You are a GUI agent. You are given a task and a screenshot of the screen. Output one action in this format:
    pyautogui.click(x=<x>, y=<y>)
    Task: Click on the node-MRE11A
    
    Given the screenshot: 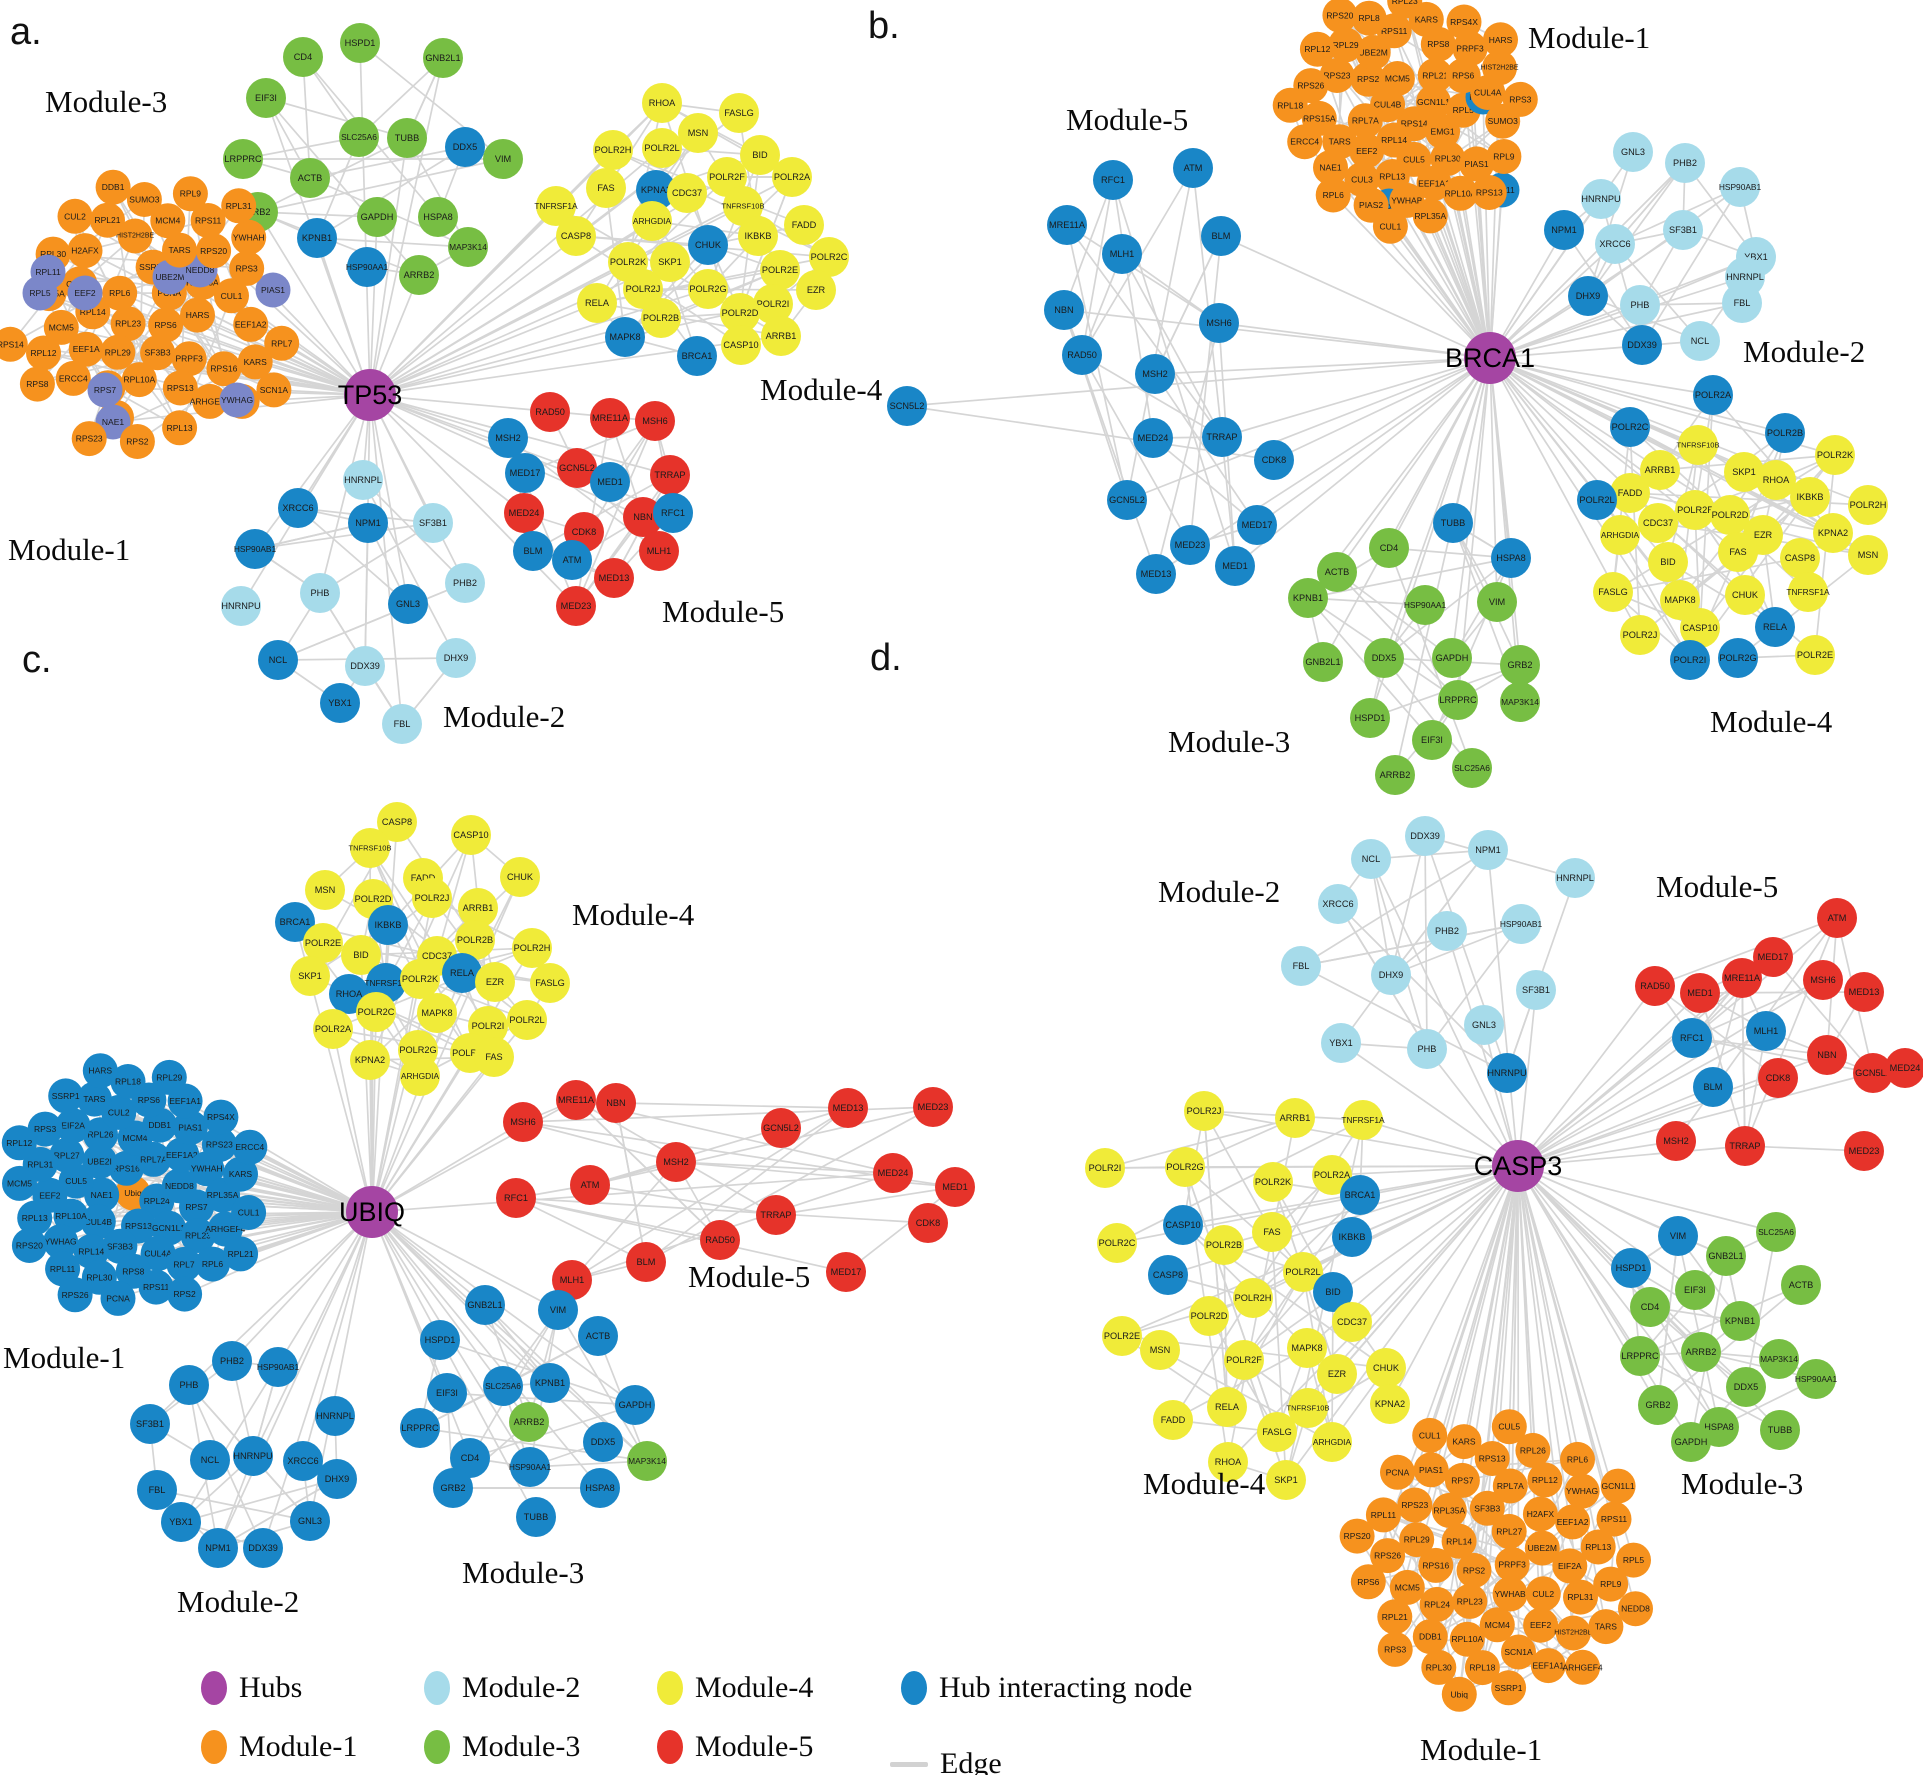 What is the action you would take?
    pyautogui.click(x=610, y=418)
    